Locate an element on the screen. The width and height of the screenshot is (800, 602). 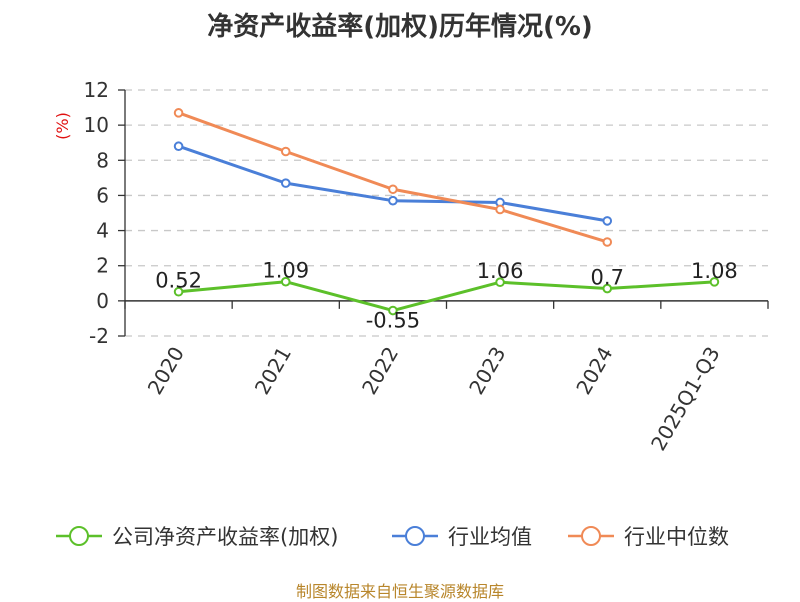
legend-label: 行业均值 is located at coordinates (490, 537).